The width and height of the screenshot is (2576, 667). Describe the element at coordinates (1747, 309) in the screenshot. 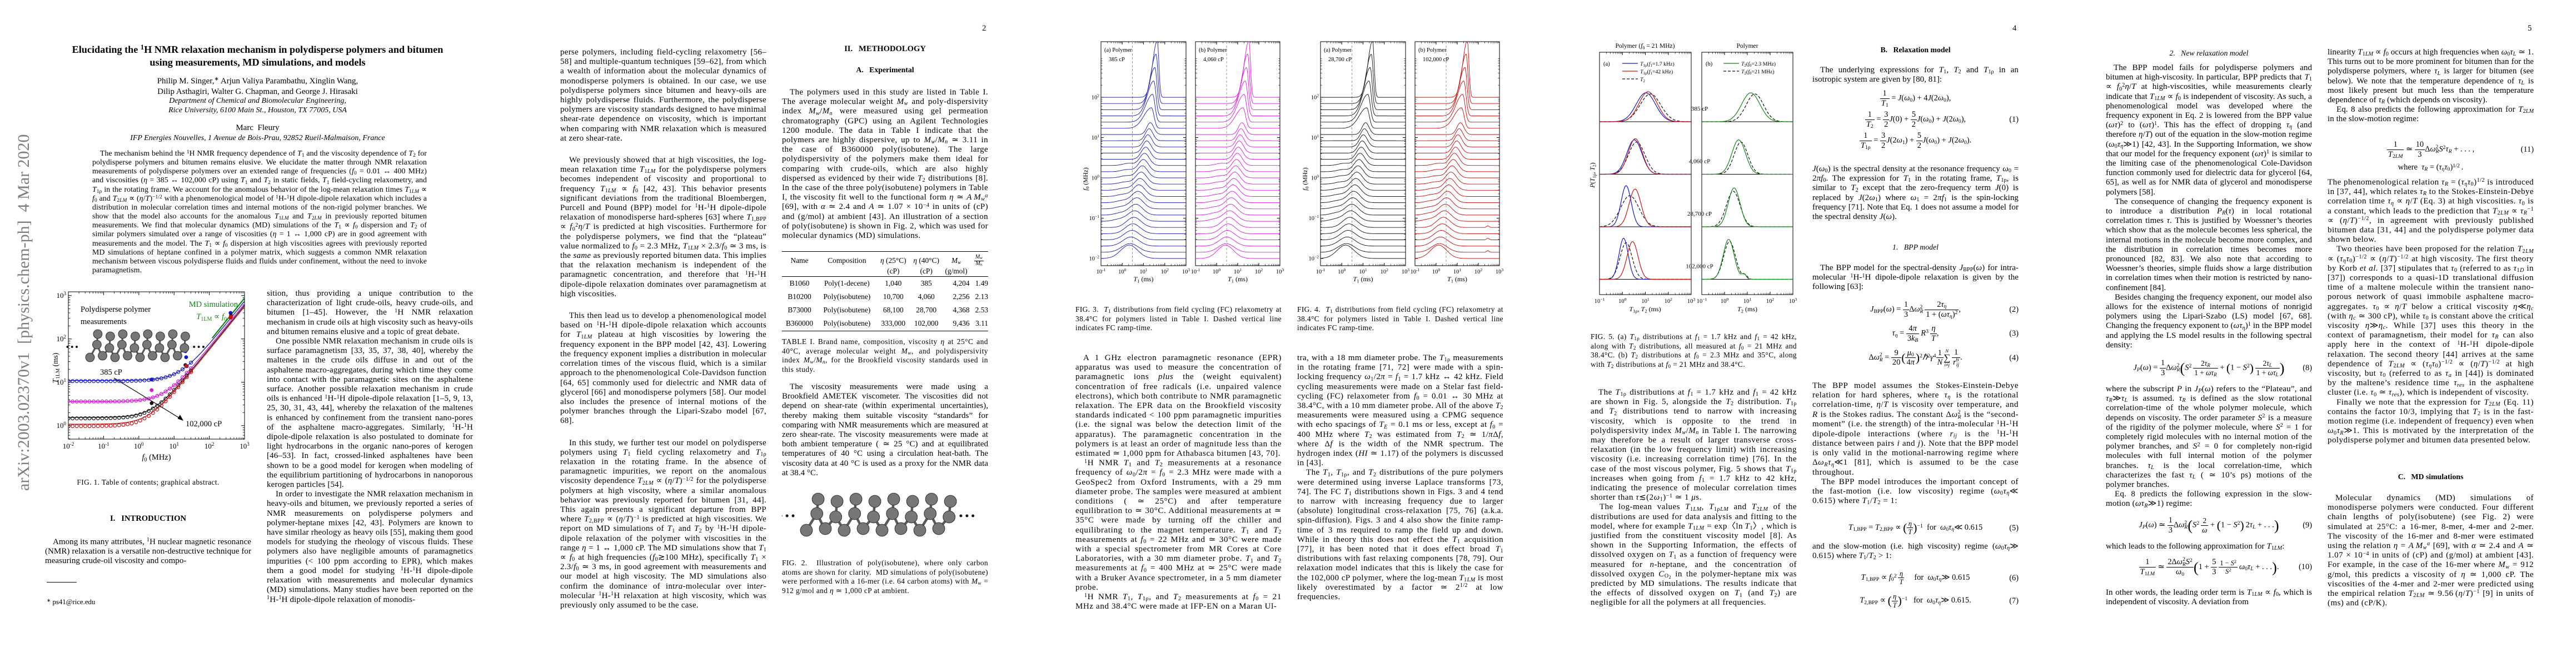

I see `svg-text: T2 (ms)` at that location.